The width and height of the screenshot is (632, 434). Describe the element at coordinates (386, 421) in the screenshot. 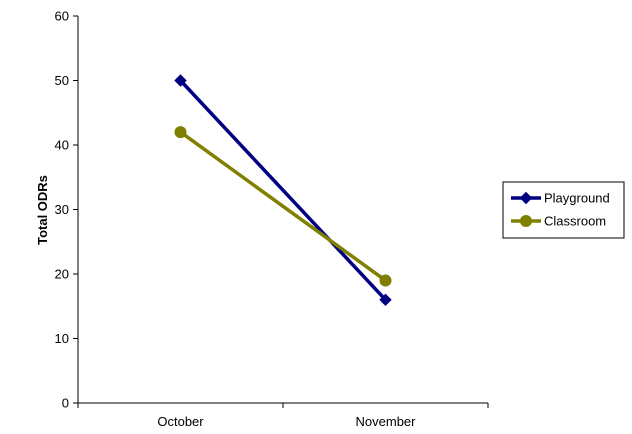

I see `x-tick-label: November` at that location.